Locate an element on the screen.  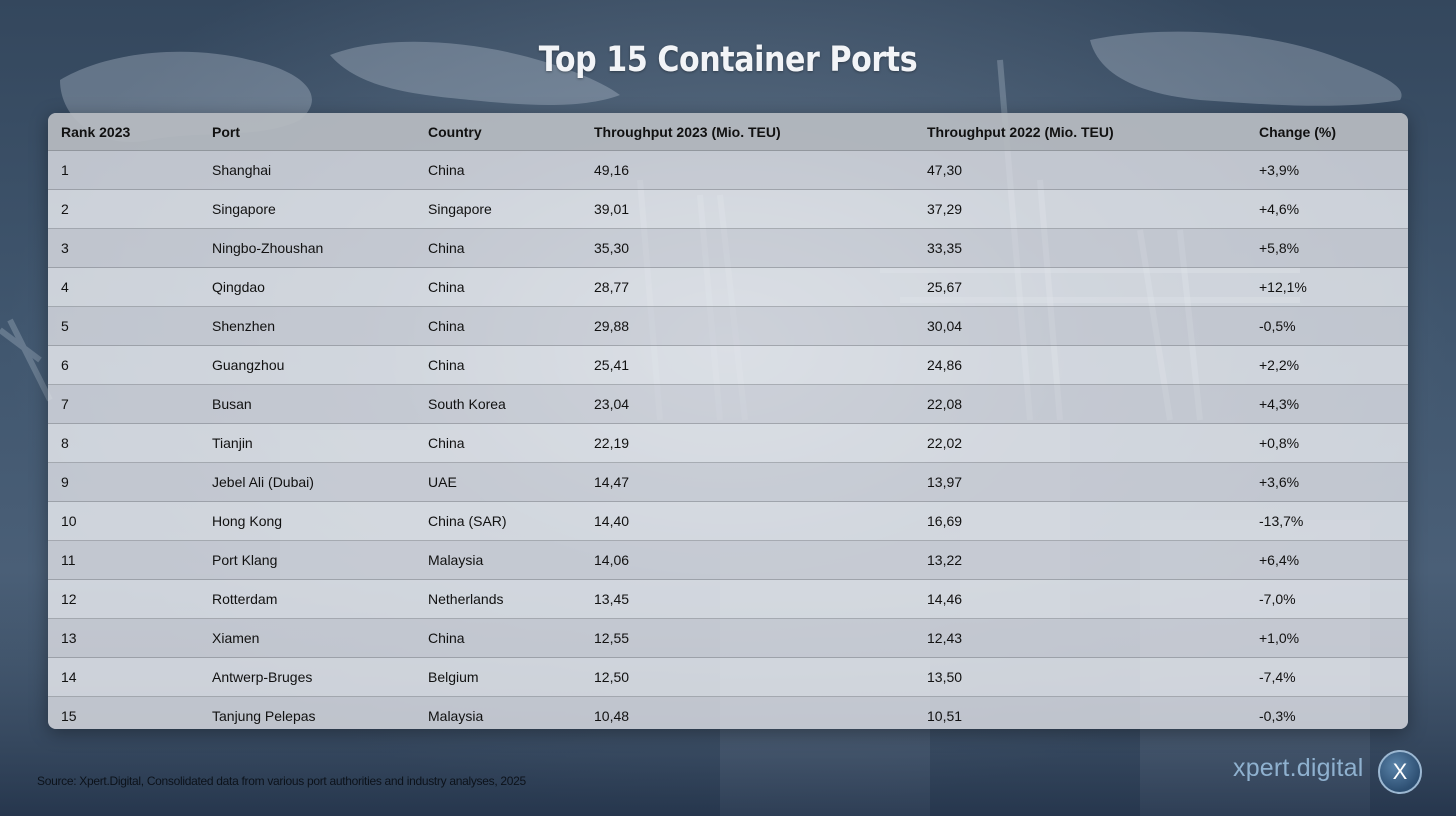
cell-port: Shenzhen is located at coordinates (307, 326).